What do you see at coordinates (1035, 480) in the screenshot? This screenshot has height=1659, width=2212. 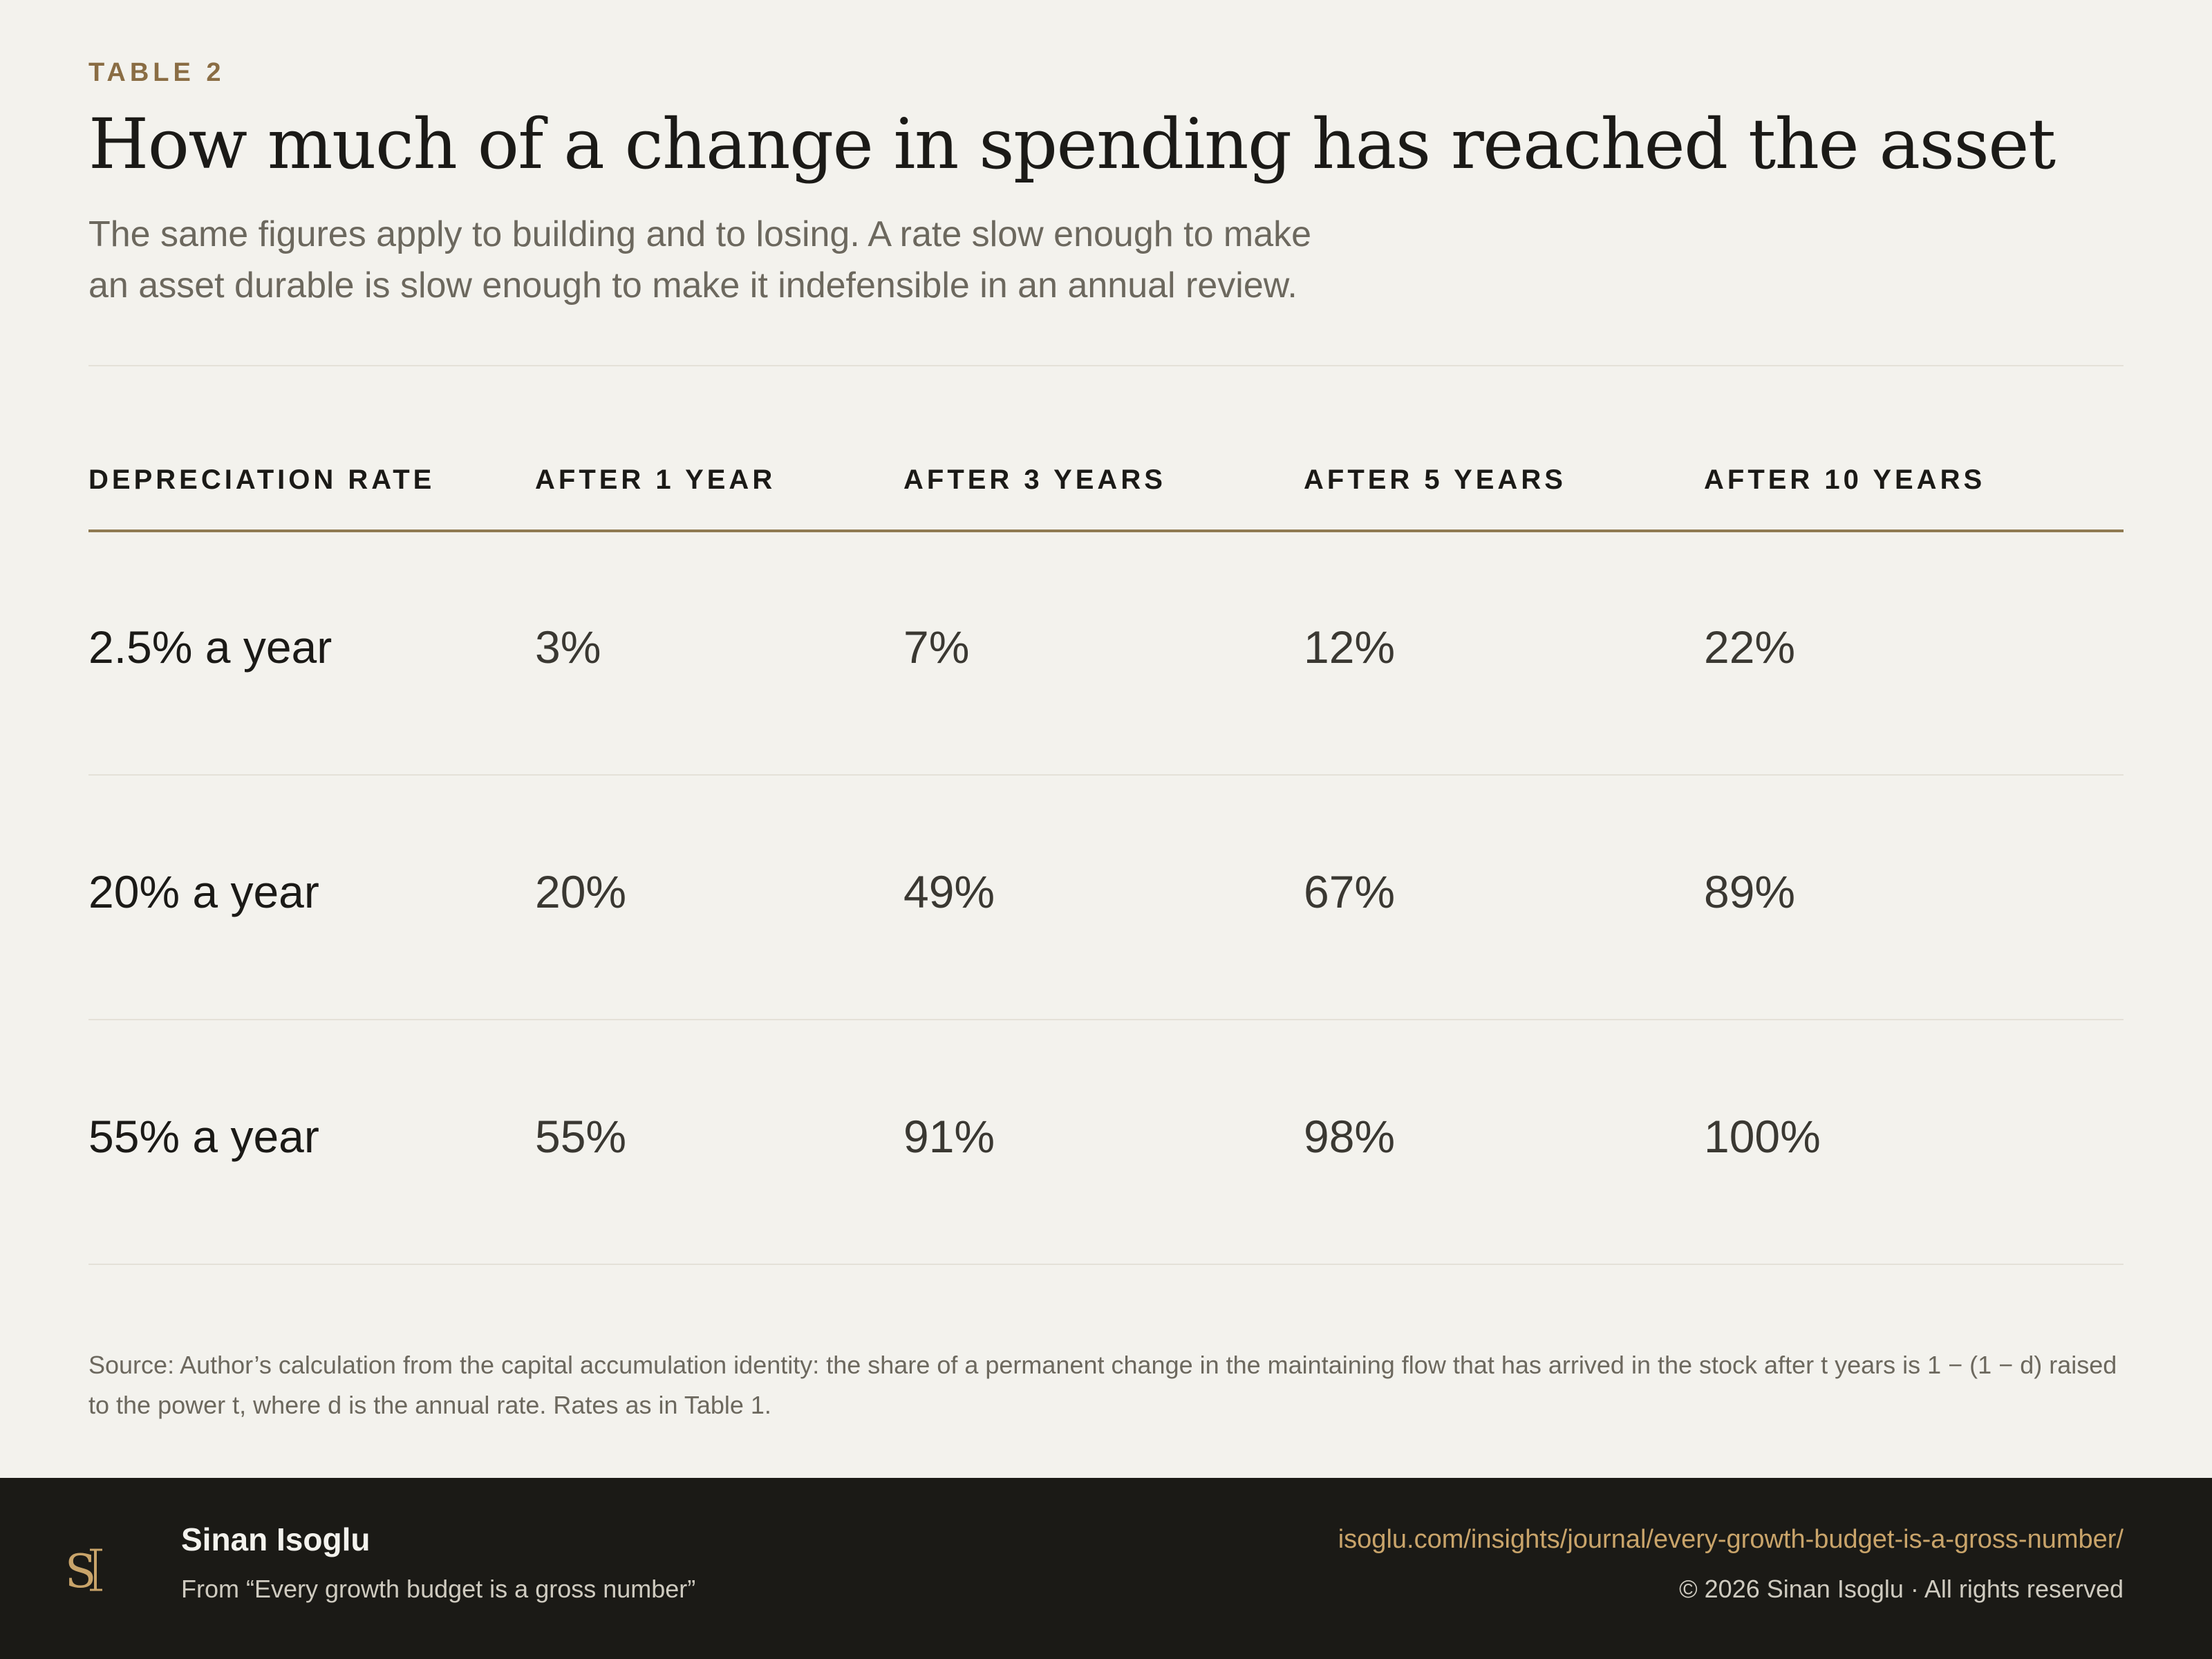 I see `column-header-after-3-years: AFTER 3 YEARS` at bounding box center [1035, 480].